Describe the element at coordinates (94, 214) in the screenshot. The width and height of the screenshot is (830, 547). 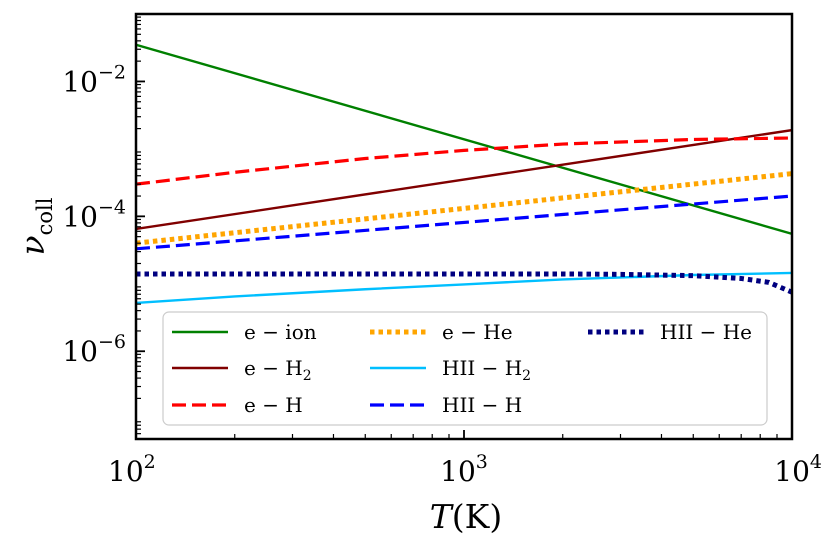
I see `y-tick-label: 10⁻⁴` at that location.